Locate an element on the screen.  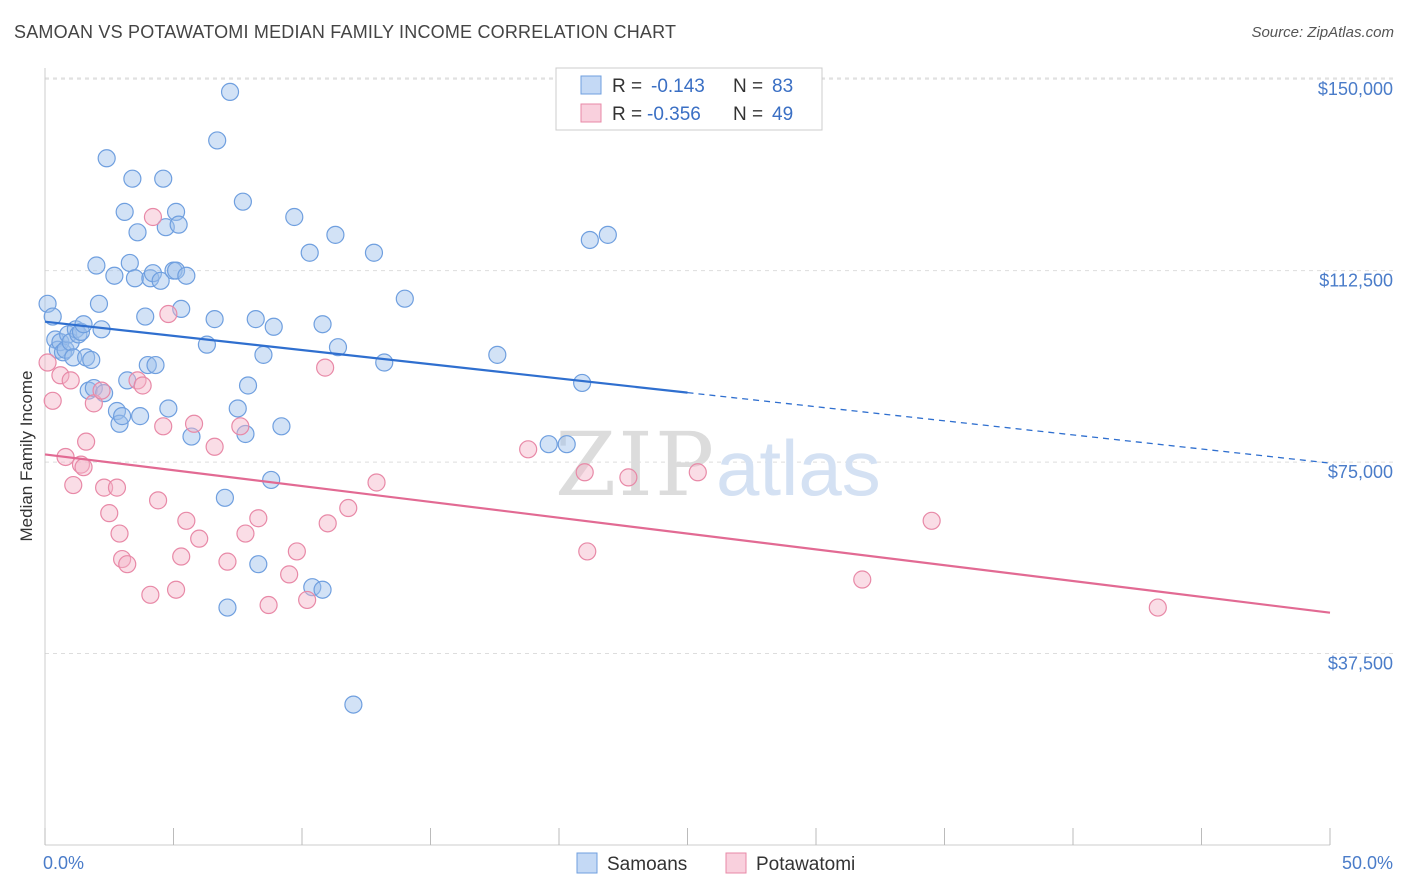
correlation-legend: R = -0.143 N = 83 R = -0.356 N = 49 is located at coordinates (689, 99).